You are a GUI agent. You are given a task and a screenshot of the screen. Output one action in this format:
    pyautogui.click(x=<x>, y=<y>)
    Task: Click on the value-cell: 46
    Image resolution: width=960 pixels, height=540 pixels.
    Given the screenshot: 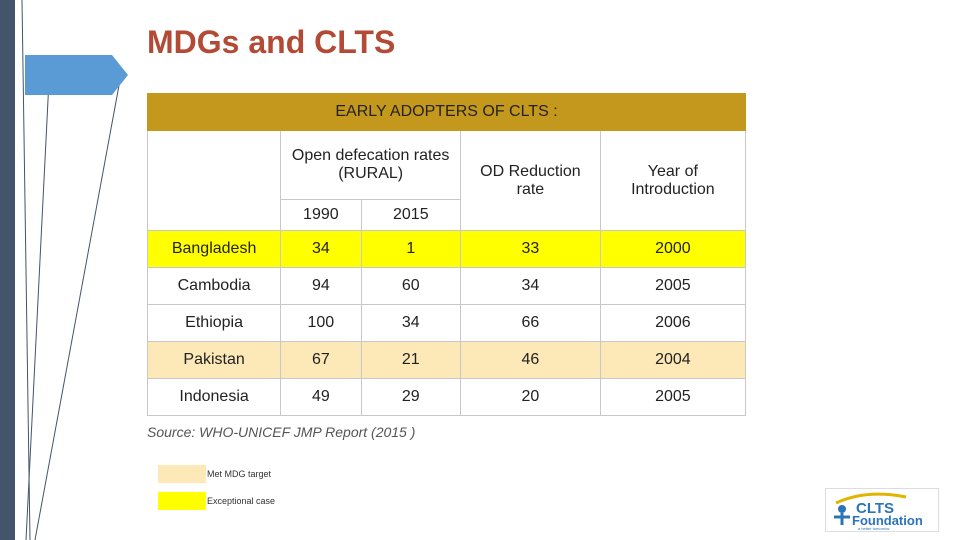 What is the action you would take?
    pyautogui.click(x=530, y=360)
    